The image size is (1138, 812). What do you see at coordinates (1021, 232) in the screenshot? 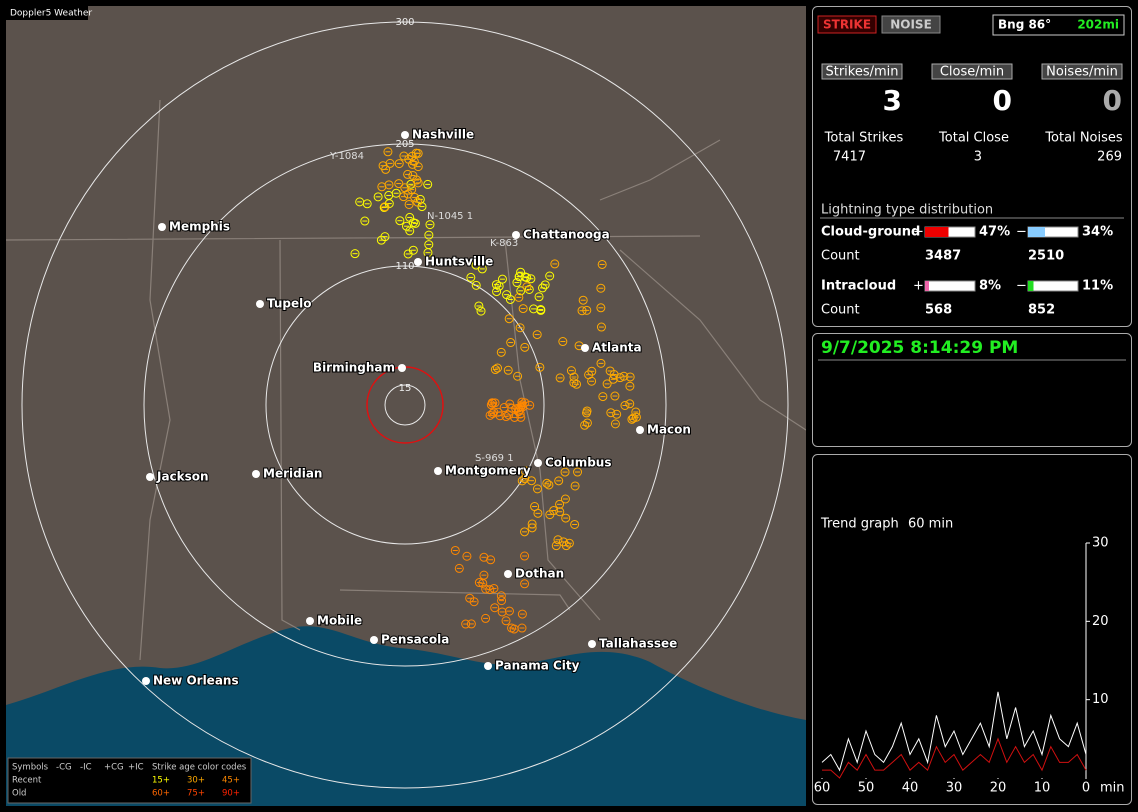
I see `sign: −` at bounding box center [1021, 232].